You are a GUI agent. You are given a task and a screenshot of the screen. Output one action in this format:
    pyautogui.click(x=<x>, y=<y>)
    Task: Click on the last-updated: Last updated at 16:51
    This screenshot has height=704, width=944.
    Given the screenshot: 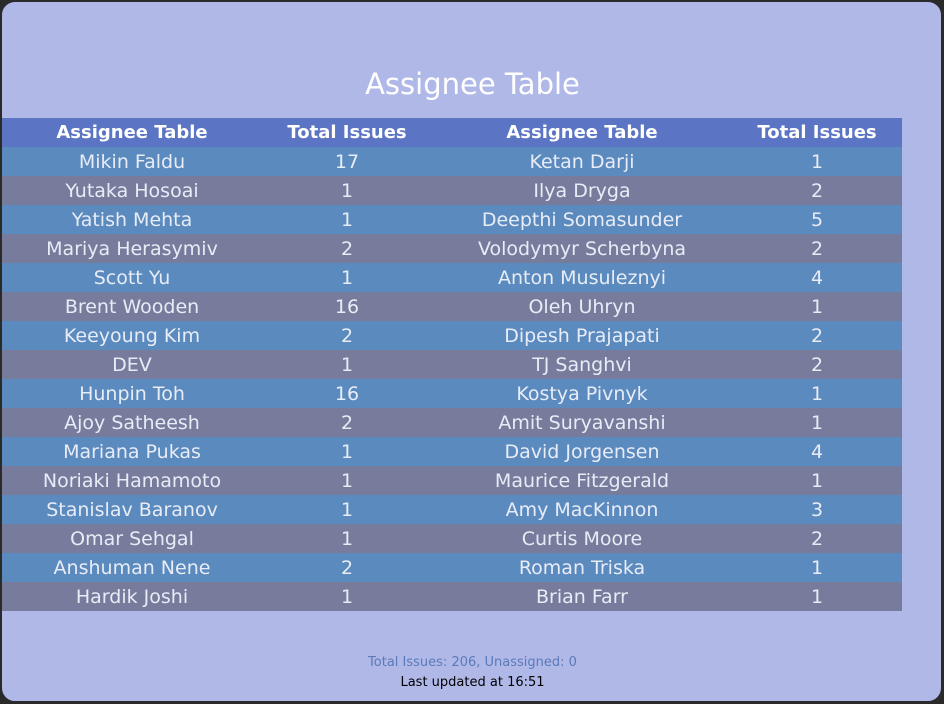 What is the action you would take?
    pyautogui.click(x=472, y=682)
    